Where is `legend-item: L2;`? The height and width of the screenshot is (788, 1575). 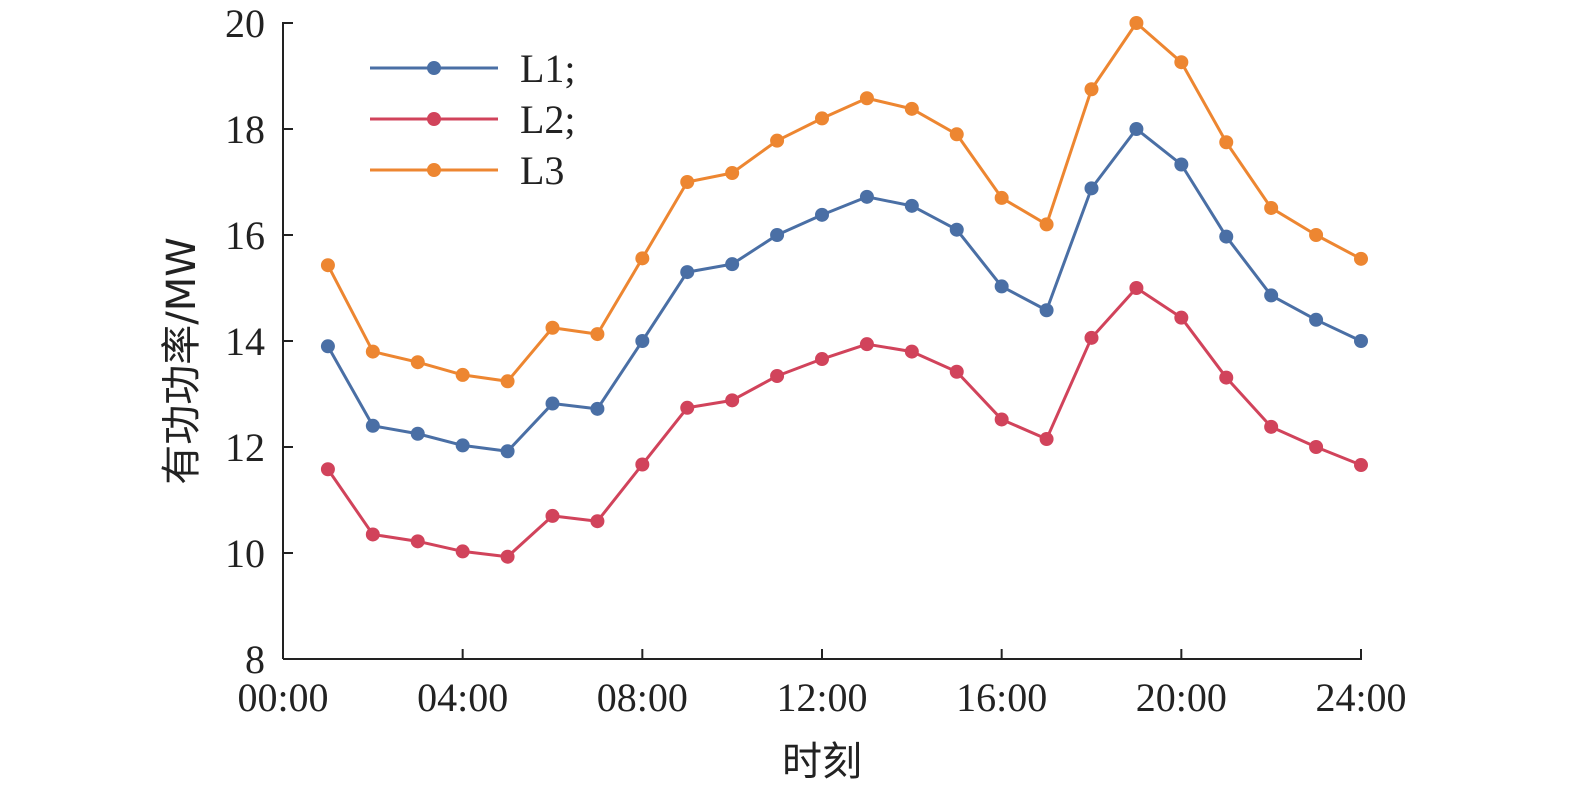
legend-item: L2; is located at coordinates (473, 119).